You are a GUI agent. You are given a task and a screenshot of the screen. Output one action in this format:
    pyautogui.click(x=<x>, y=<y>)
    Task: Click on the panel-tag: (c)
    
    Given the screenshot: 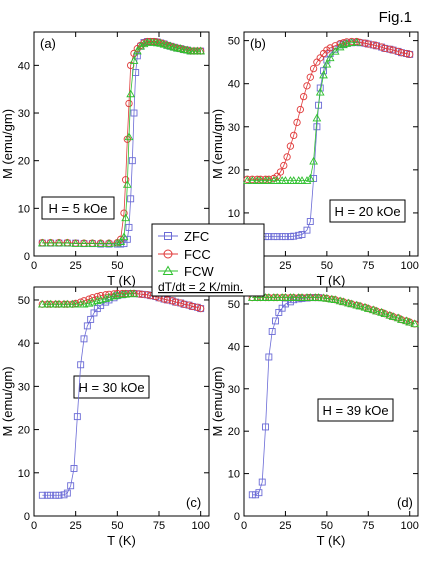 What is the action you would take?
    pyautogui.click(x=193, y=502)
    